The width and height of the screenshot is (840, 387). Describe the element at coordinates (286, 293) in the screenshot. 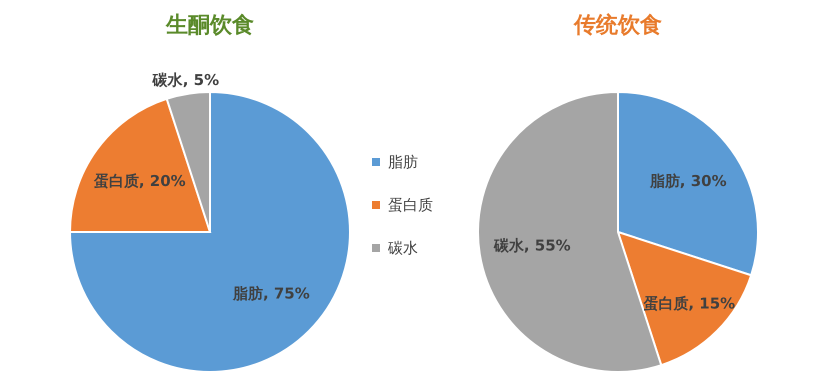

I see `data-label: , 75%` at that location.